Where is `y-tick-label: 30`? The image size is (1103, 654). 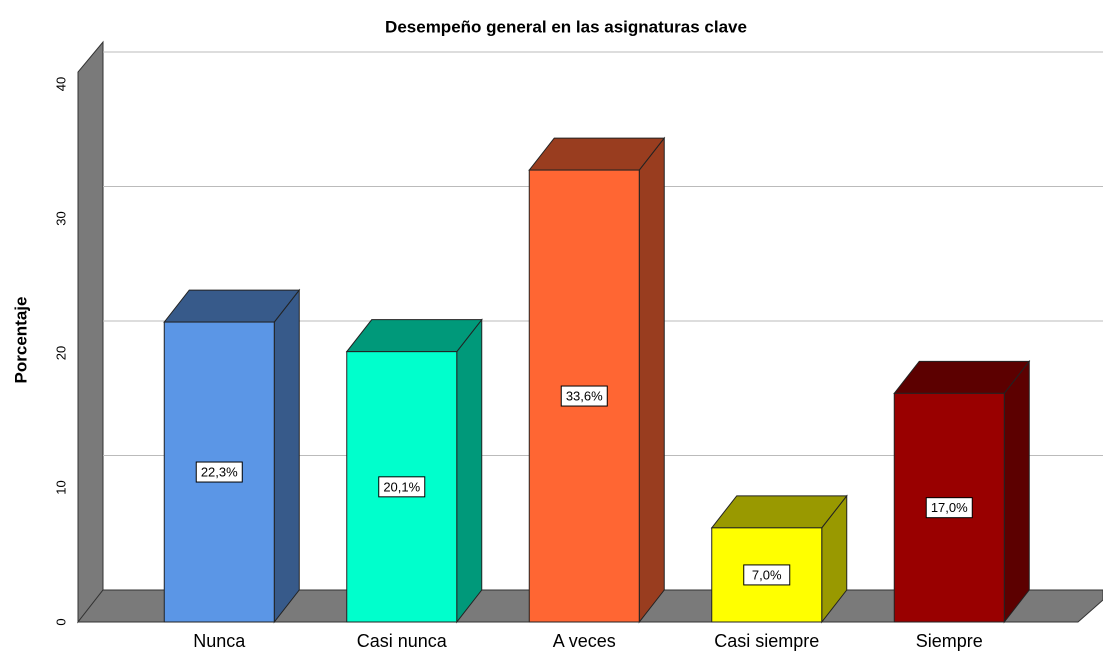 y-tick-label: 30 is located at coordinates (60, 218).